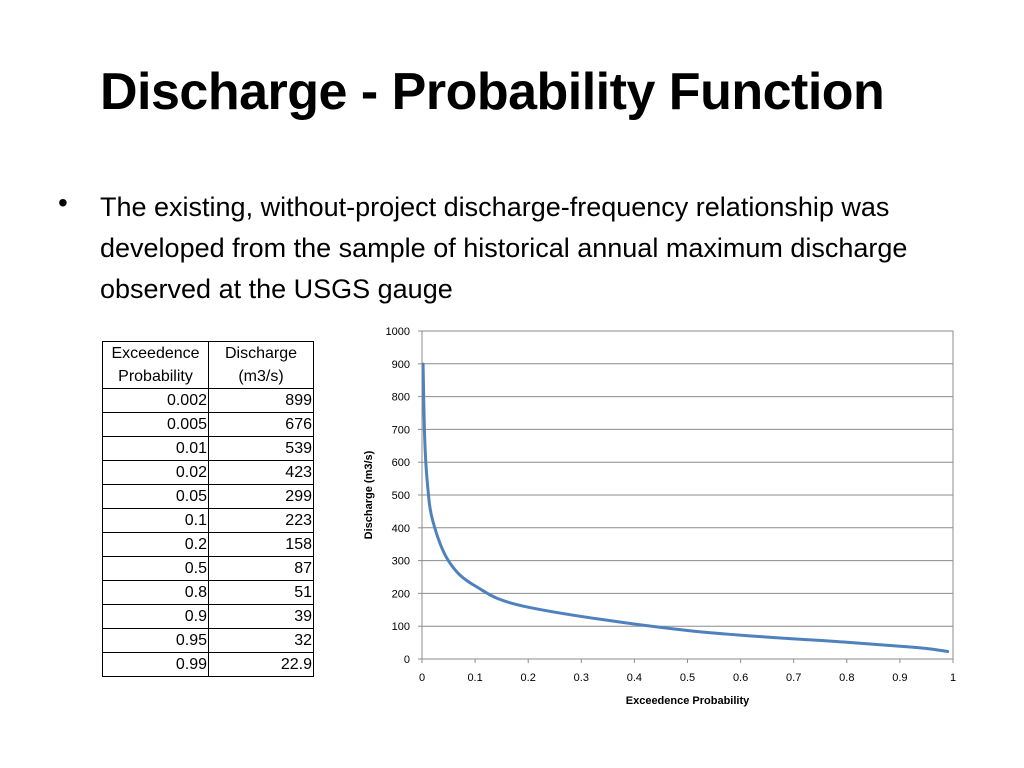  What do you see at coordinates (155, 544) in the screenshot?
I see `cell-probability: 0.2` at bounding box center [155, 544].